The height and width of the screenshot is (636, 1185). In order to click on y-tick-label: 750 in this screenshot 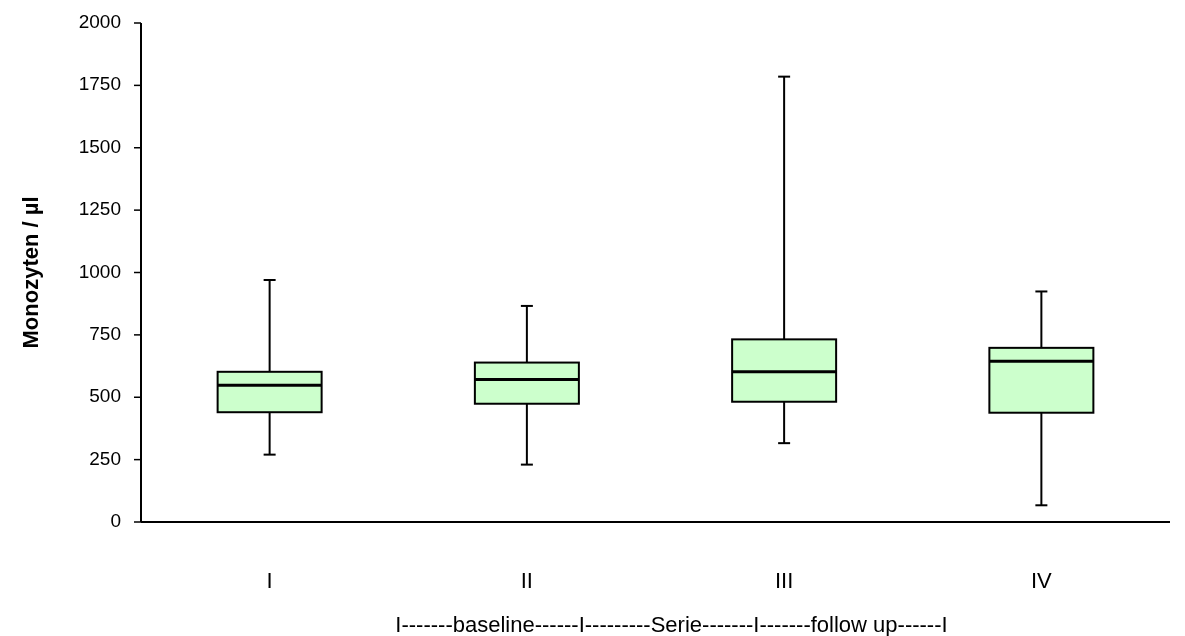, I will do `click(105, 333)`.